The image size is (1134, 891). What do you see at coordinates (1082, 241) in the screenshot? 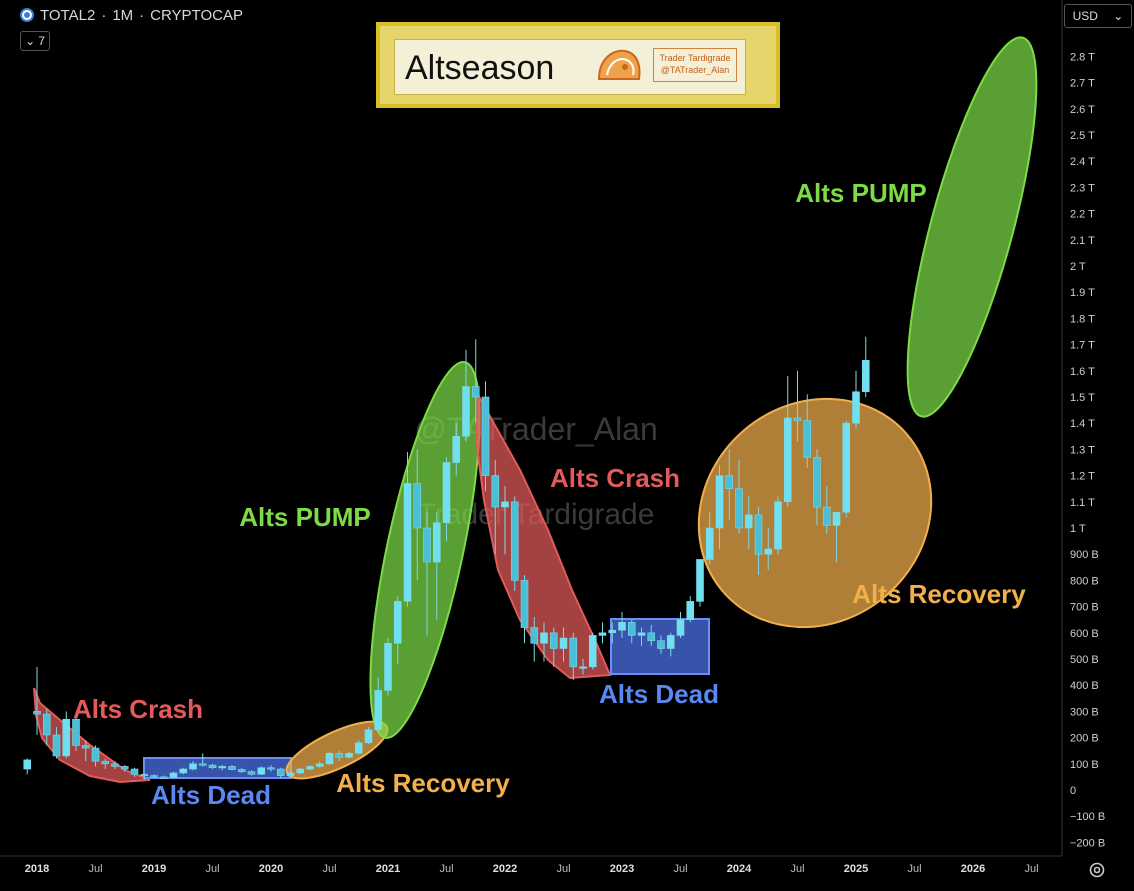
I see `price-tick-label: 2.1 T` at bounding box center [1082, 241].